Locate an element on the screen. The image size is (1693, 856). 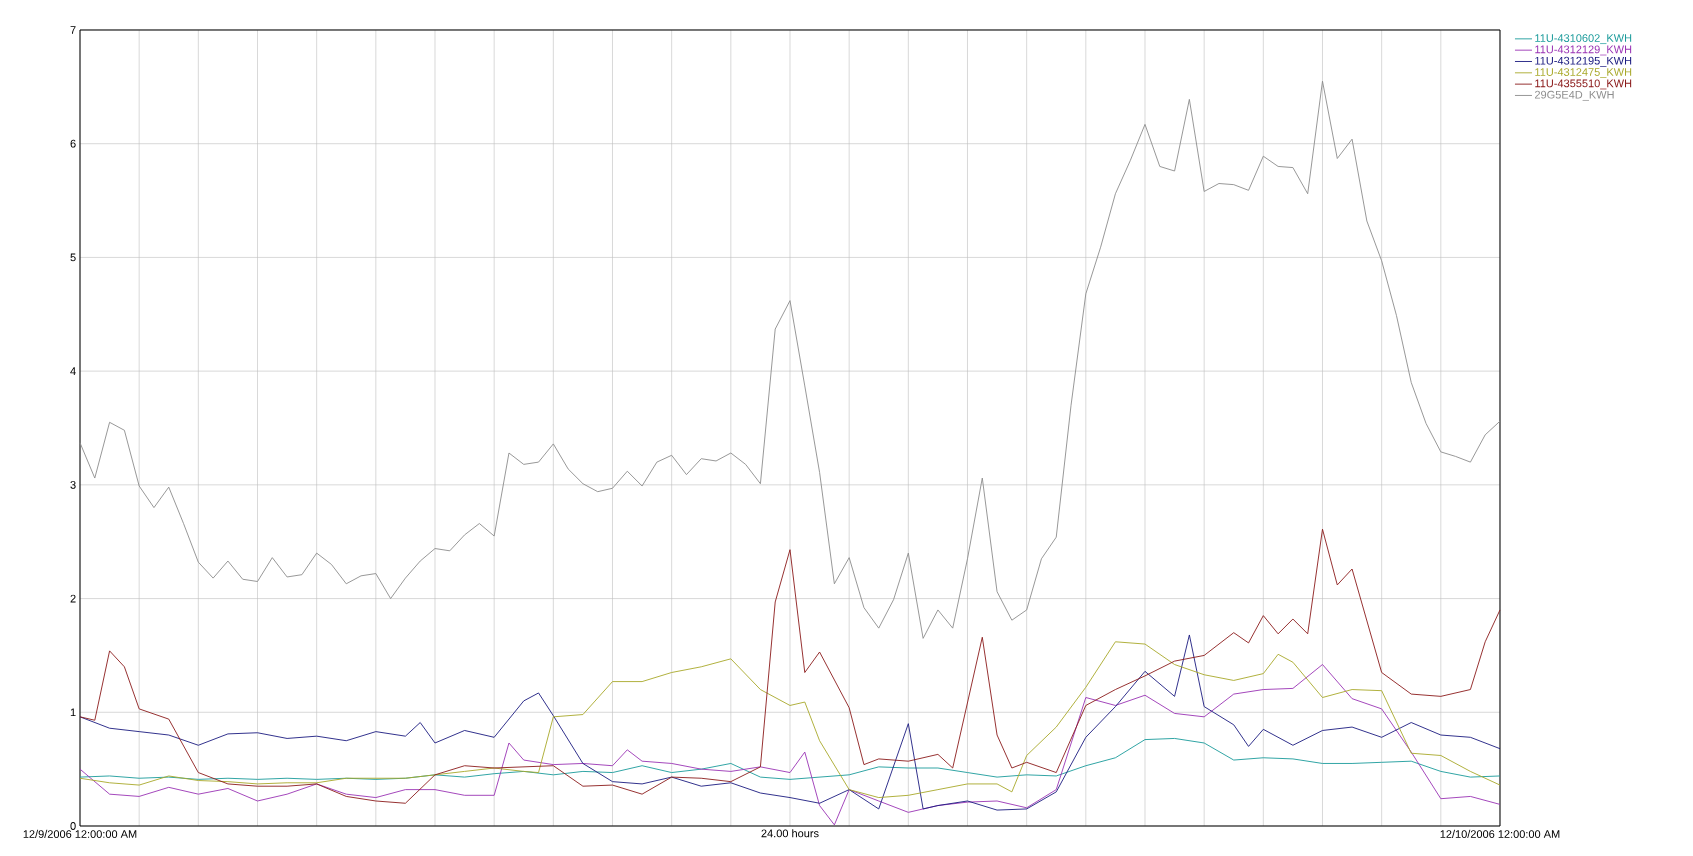
legend-label: 11U-4312475_KWH is located at coordinates (1583, 73).